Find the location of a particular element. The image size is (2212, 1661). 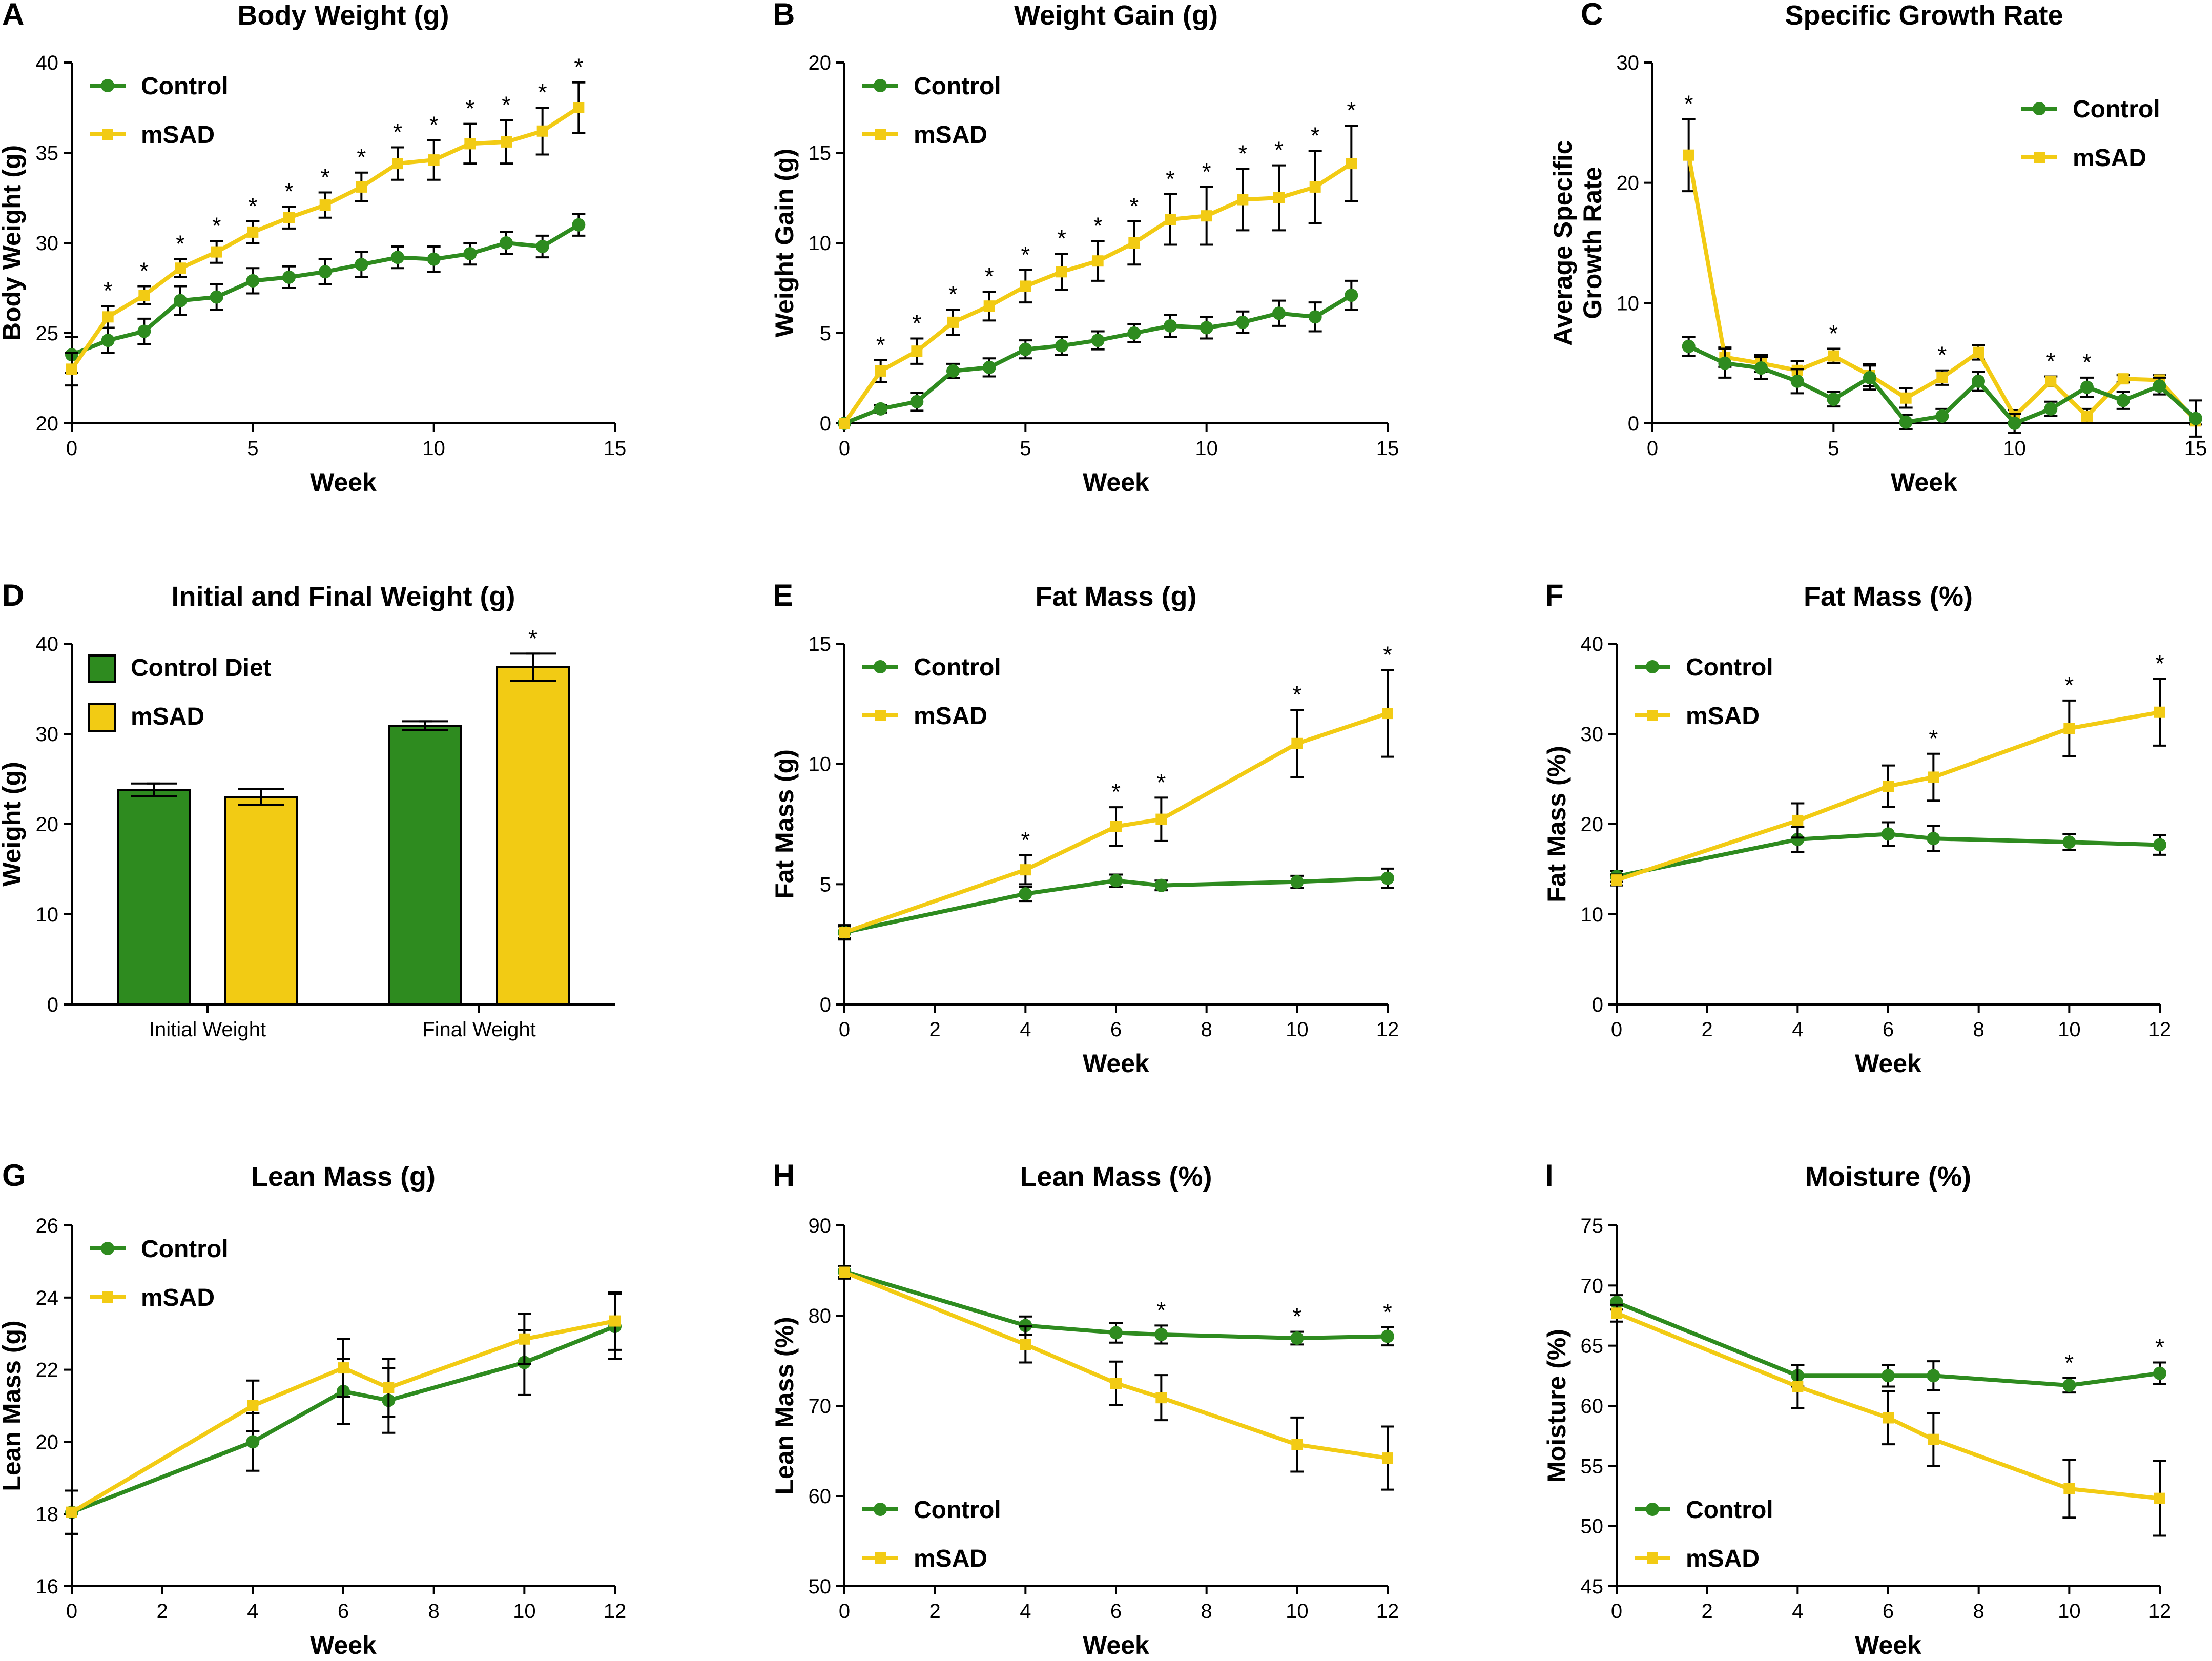

bar-msad is located at coordinates (261, 901).